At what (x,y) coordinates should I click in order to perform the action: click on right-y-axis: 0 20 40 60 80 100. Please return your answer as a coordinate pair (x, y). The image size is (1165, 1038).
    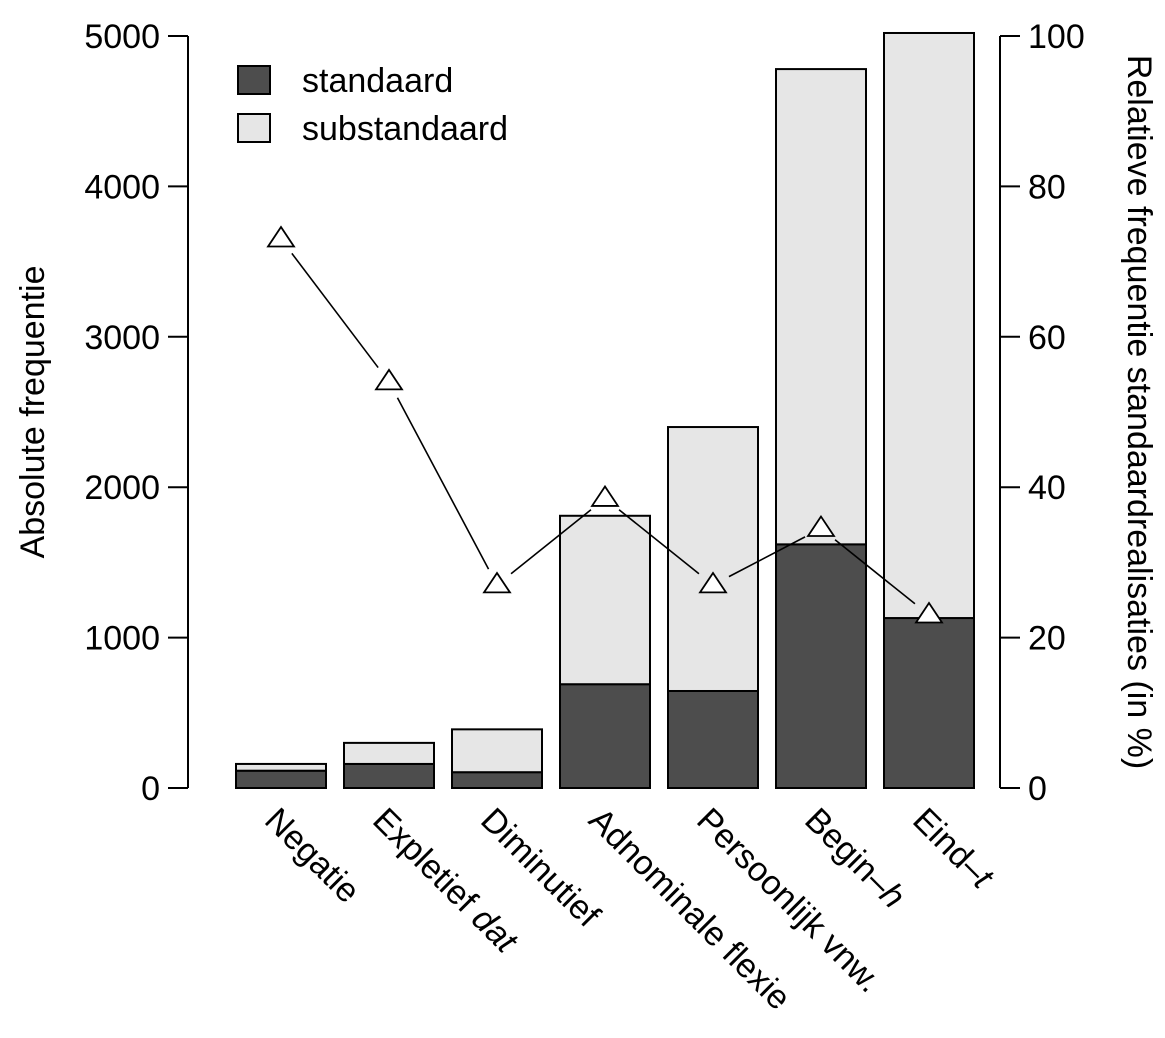
    Looking at the image, I should click on (1042, 413).